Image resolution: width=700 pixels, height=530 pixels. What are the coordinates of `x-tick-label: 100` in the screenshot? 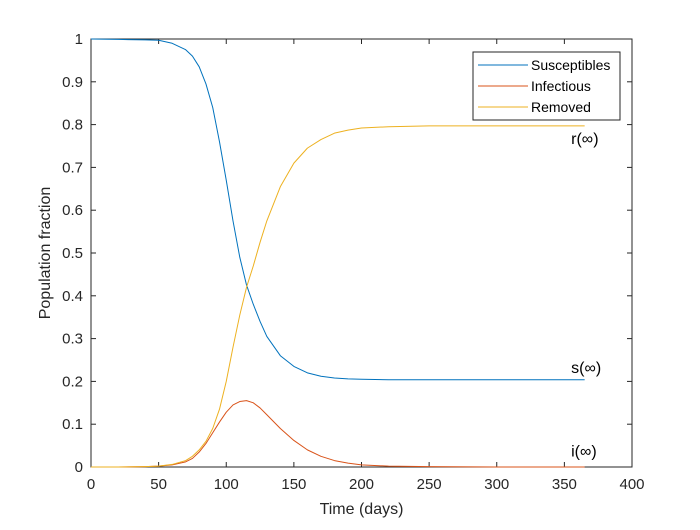 It's located at (226, 484).